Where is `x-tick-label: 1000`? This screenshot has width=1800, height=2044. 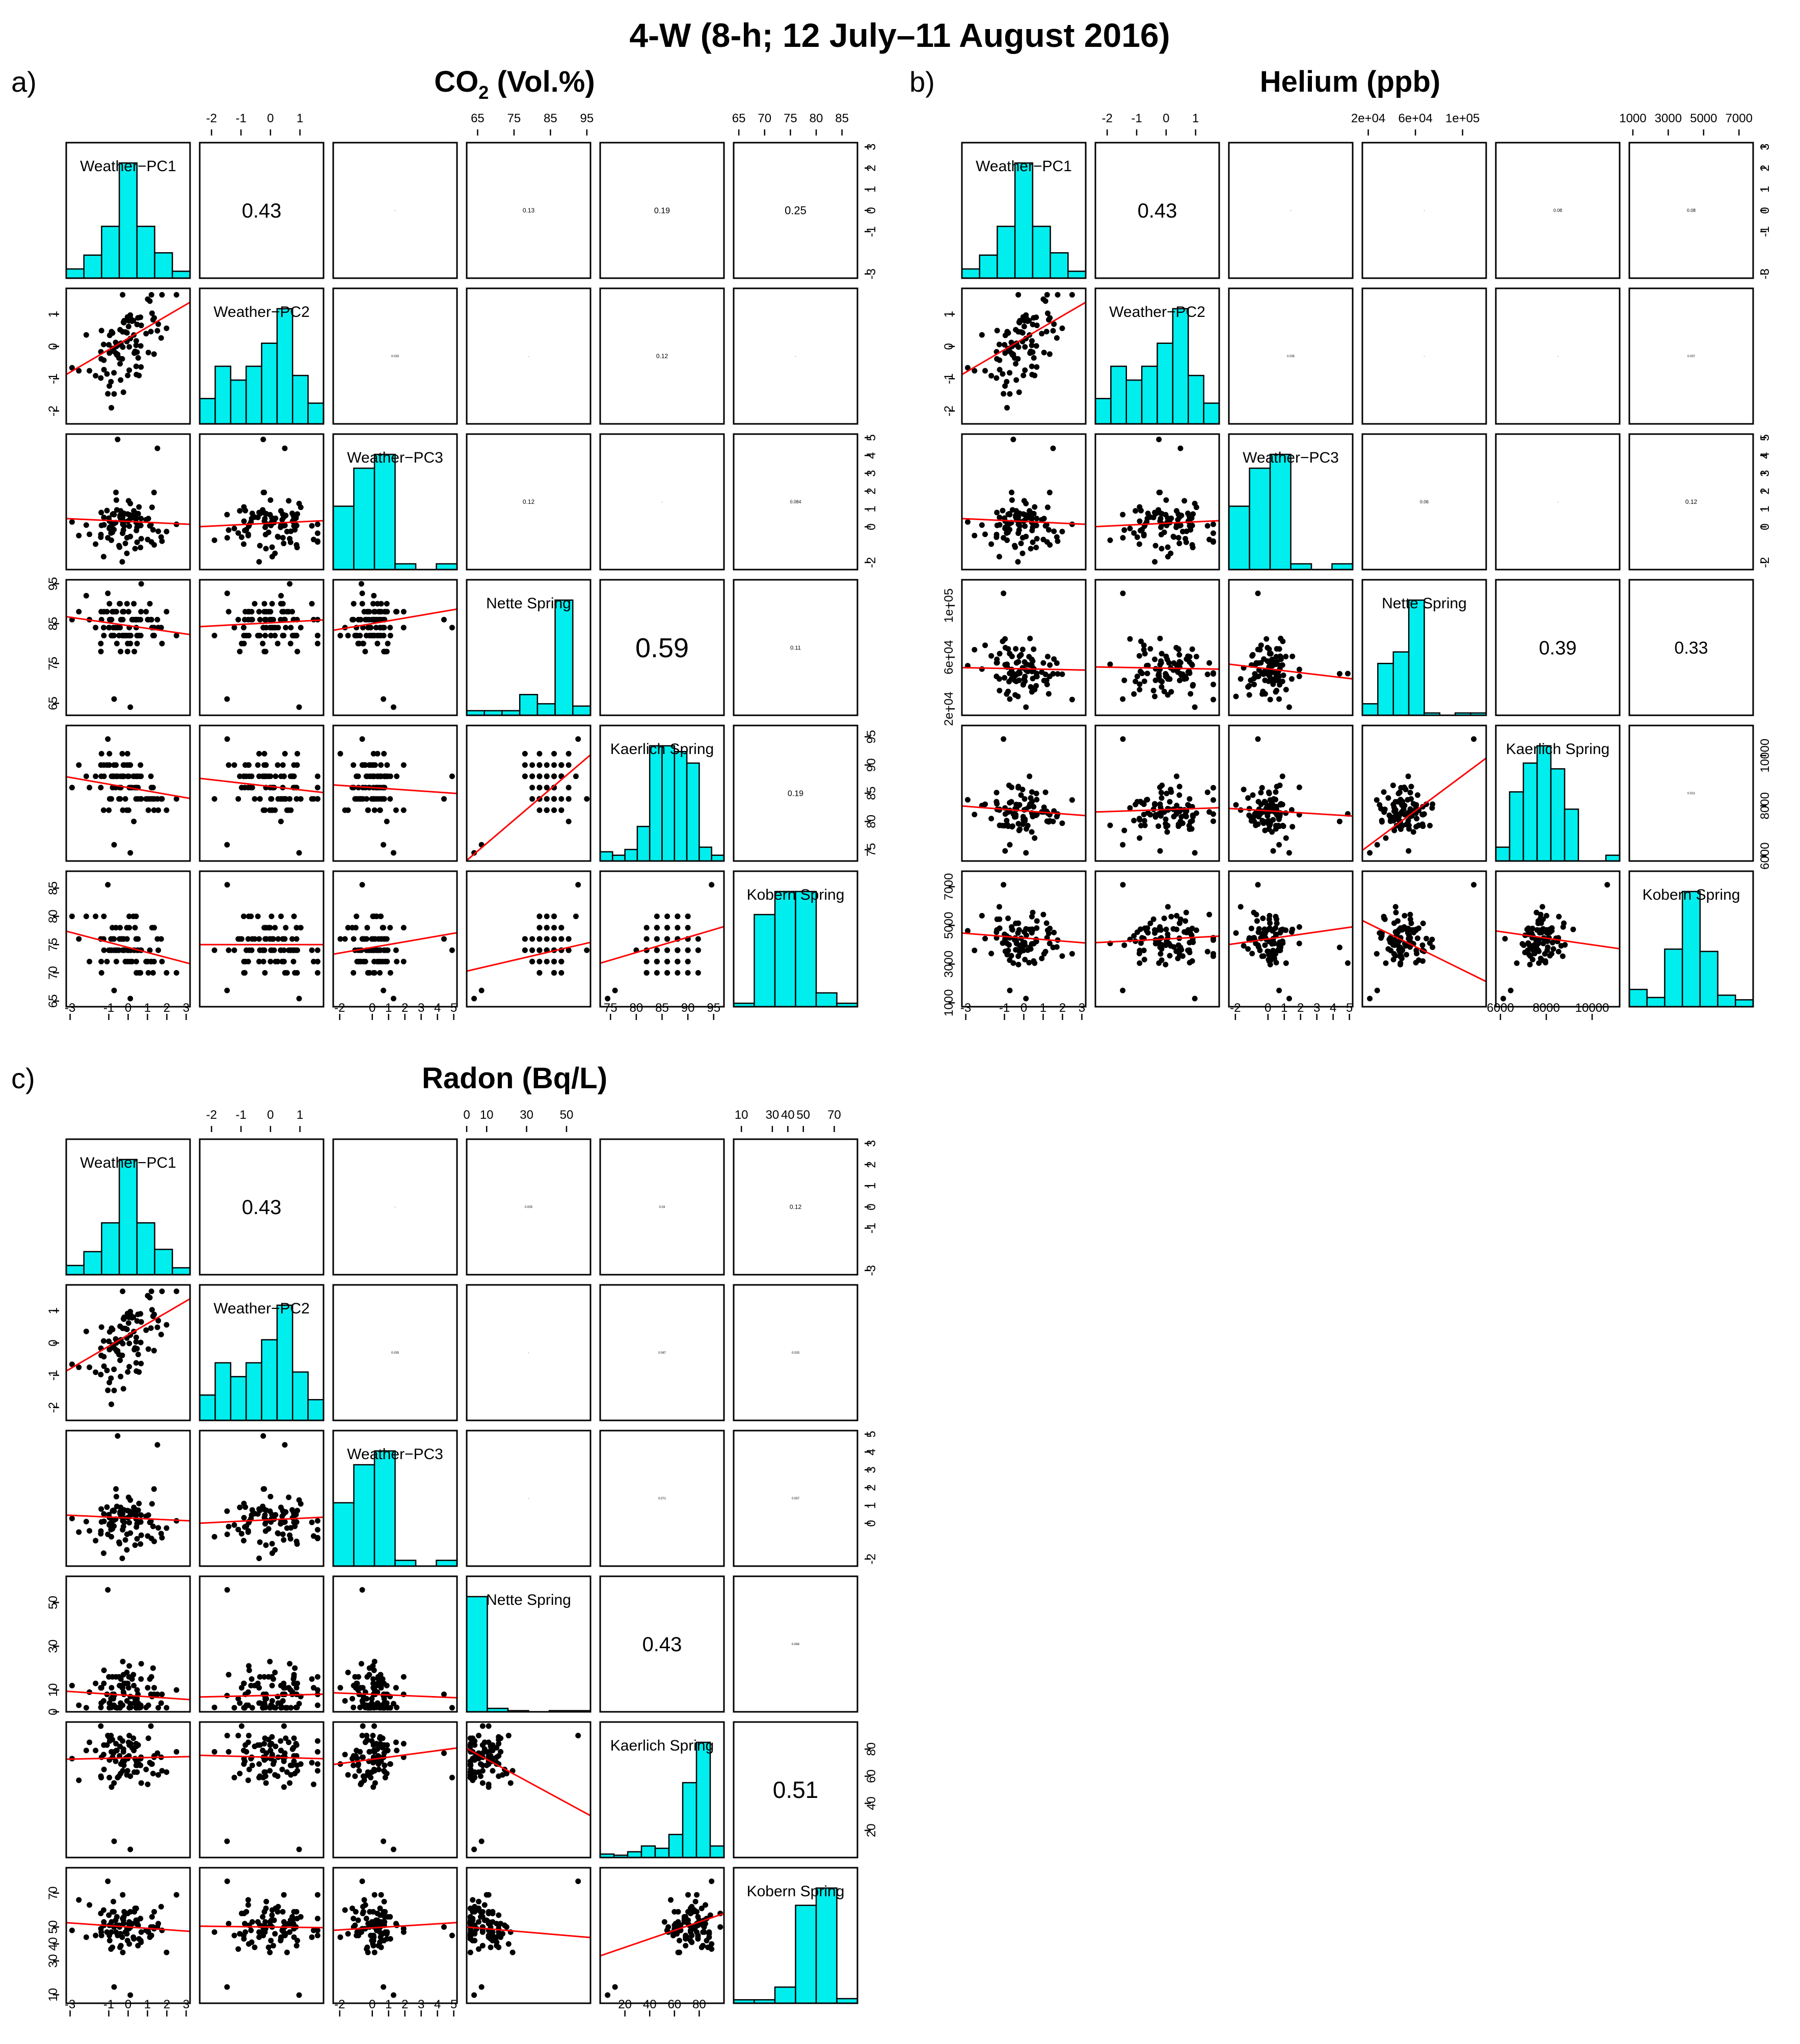
x-tick-label: 1000 is located at coordinates (1632, 118).